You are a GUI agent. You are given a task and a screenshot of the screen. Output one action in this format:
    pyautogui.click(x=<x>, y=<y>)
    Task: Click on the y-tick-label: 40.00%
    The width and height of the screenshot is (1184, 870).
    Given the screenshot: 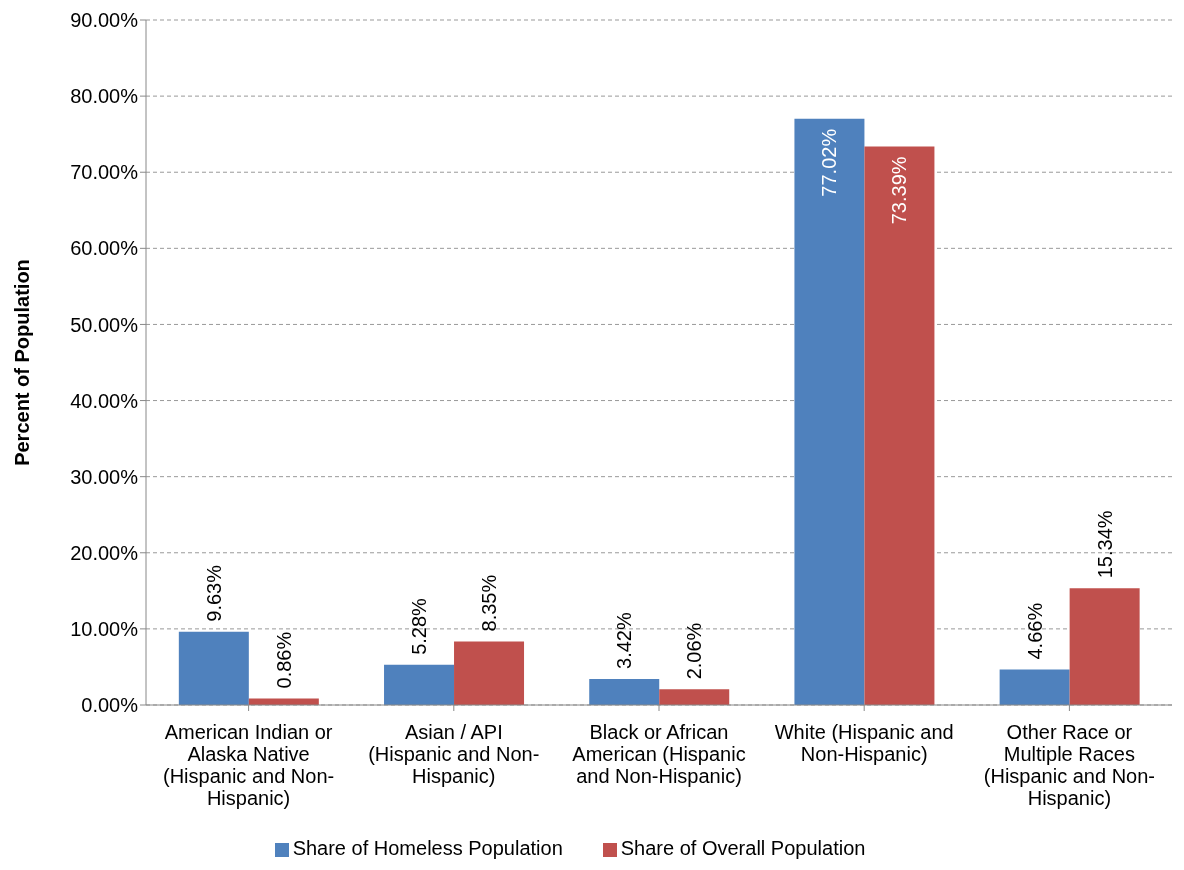 What is the action you would take?
    pyautogui.click(x=104, y=400)
    